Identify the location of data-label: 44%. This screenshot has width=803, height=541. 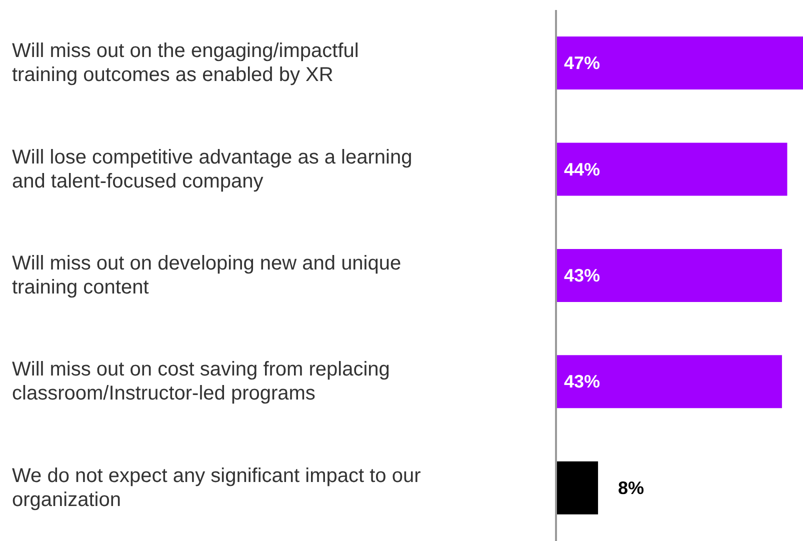
(582, 169).